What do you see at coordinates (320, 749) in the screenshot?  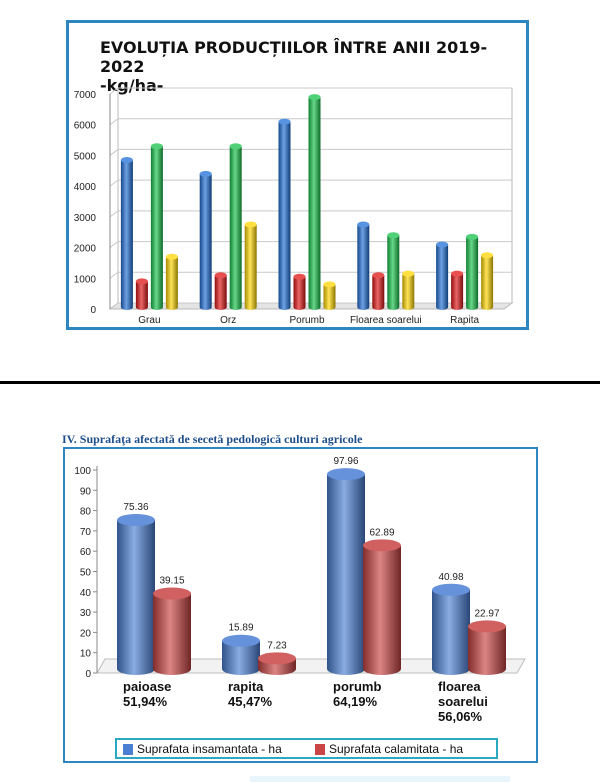 I see `legend-swatch-damaged` at bounding box center [320, 749].